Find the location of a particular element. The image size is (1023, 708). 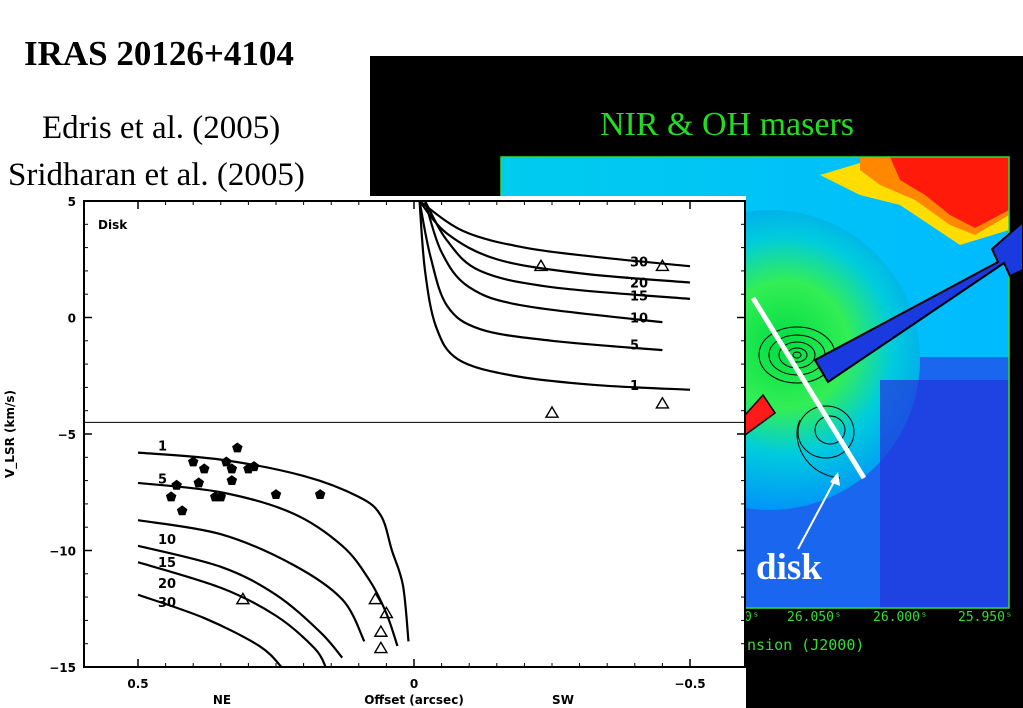

reference-edris: Edris et al. (2005) is located at coordinates (161, 128).